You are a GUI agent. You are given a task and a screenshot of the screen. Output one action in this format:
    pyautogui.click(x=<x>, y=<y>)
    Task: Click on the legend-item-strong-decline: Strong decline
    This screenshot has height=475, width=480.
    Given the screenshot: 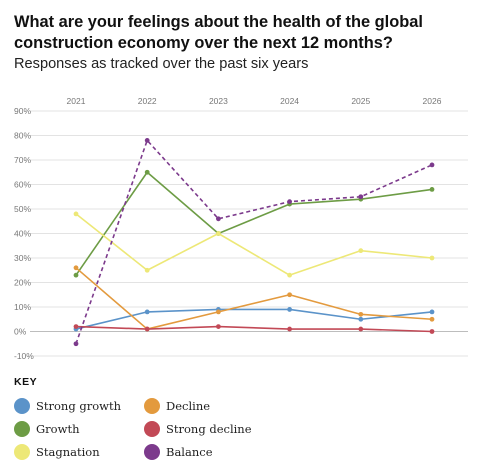 What is the action you would take?
    pyautogui.click(x=198, y=429)
    